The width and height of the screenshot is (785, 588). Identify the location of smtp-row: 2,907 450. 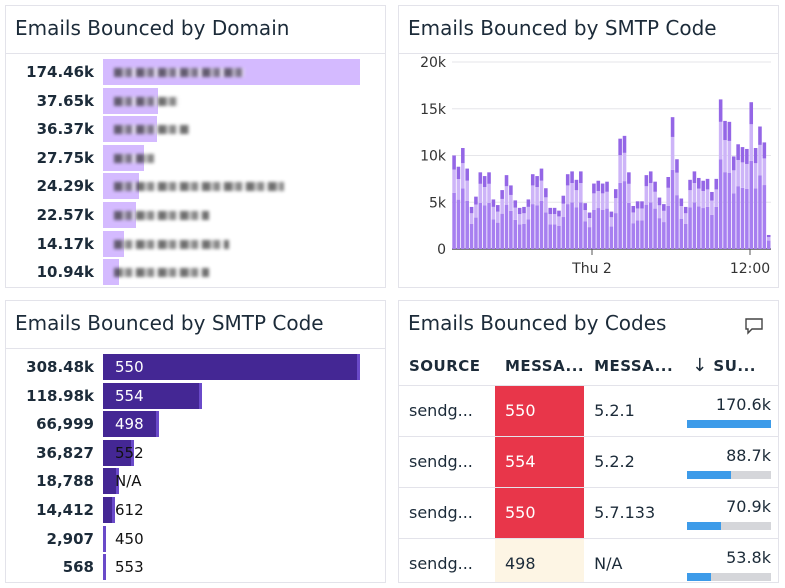
(195, 538).